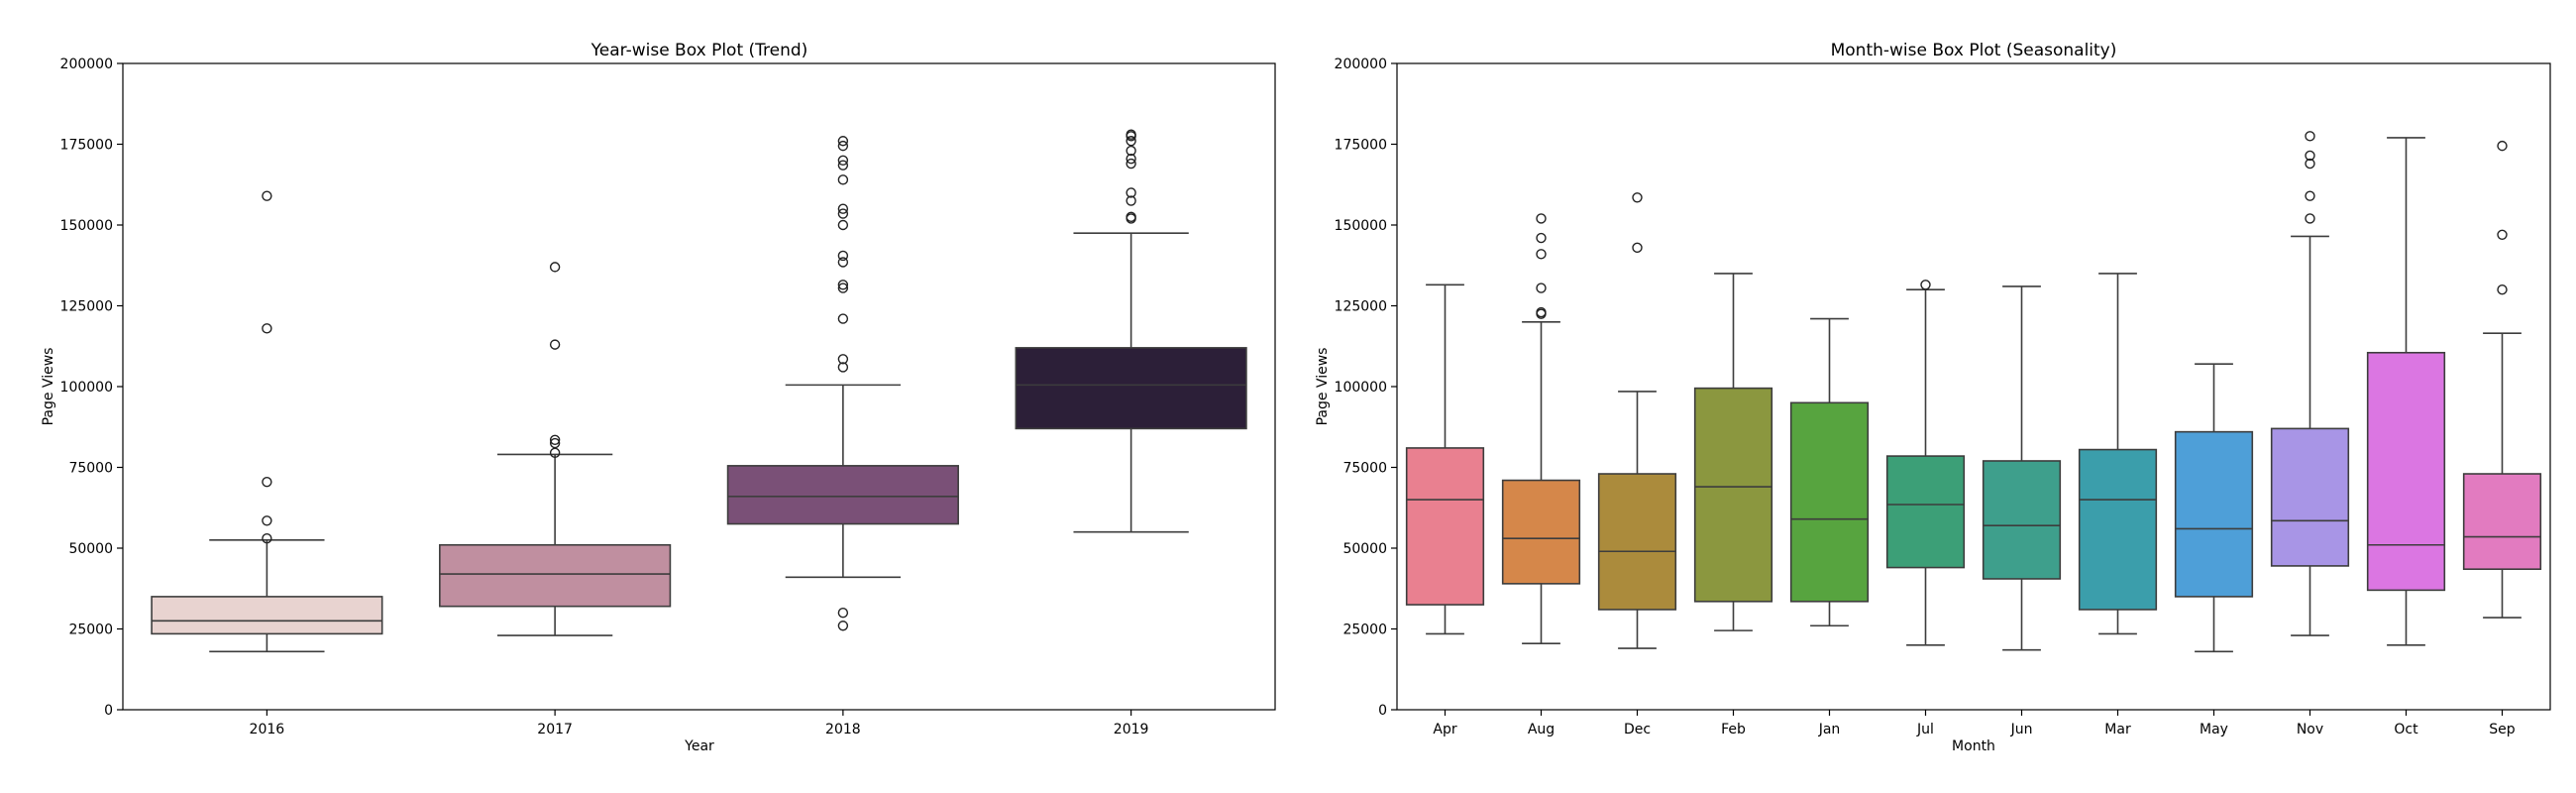 The height and width of the screenshot is (793, 2576). Describe the element at coordinates (2214, 729) in the screenshot. I see `x-tick-label: May` at that location.